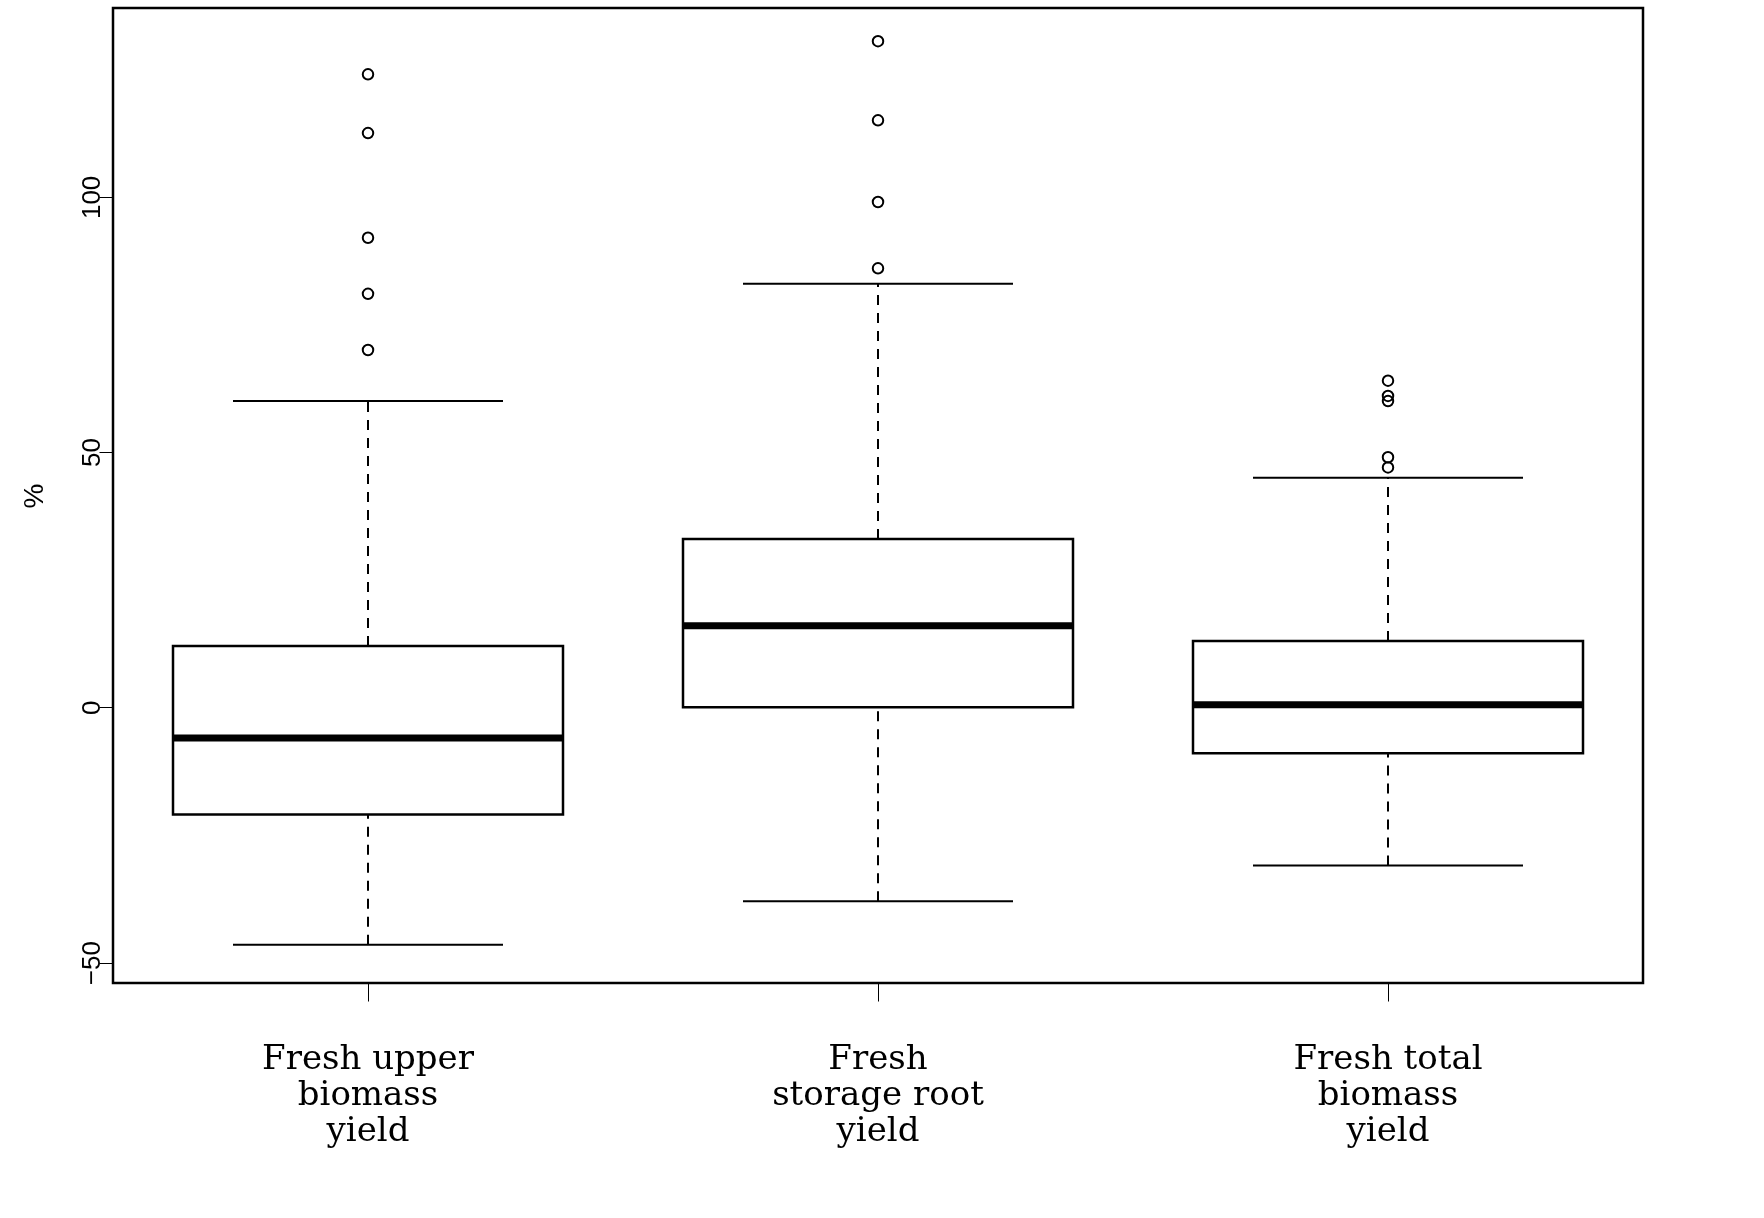 This screenshot has height=1218, width=1764. I want to click on y-tick-label: 50, so click(90, 453).